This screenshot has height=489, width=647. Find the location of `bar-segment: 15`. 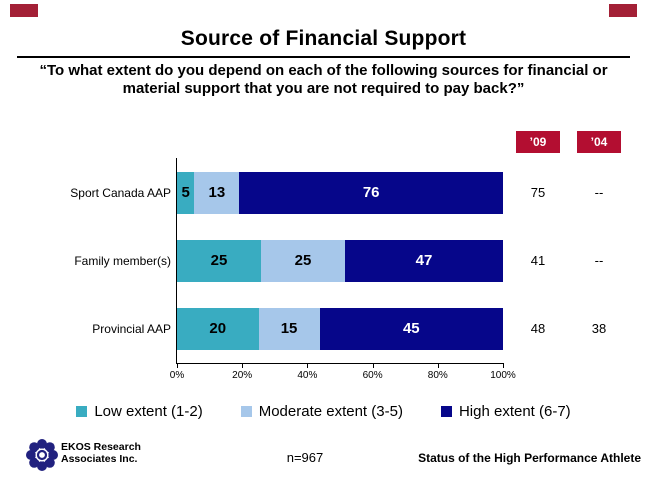

bar-segment: 15 is located at coordinates (289, 329).